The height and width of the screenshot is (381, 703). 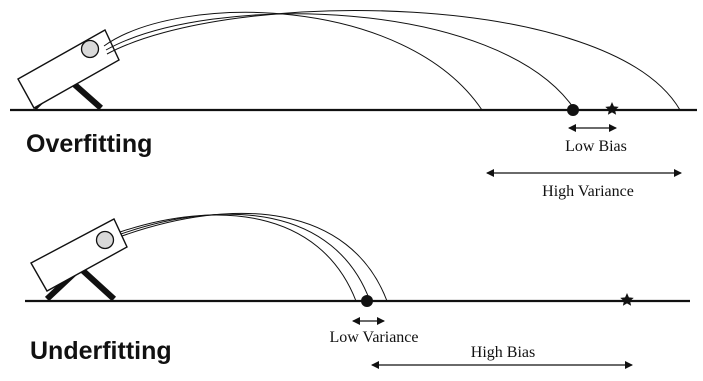 I want to click on underfitting-heading: Underfitting, so click(x=101, y=351).